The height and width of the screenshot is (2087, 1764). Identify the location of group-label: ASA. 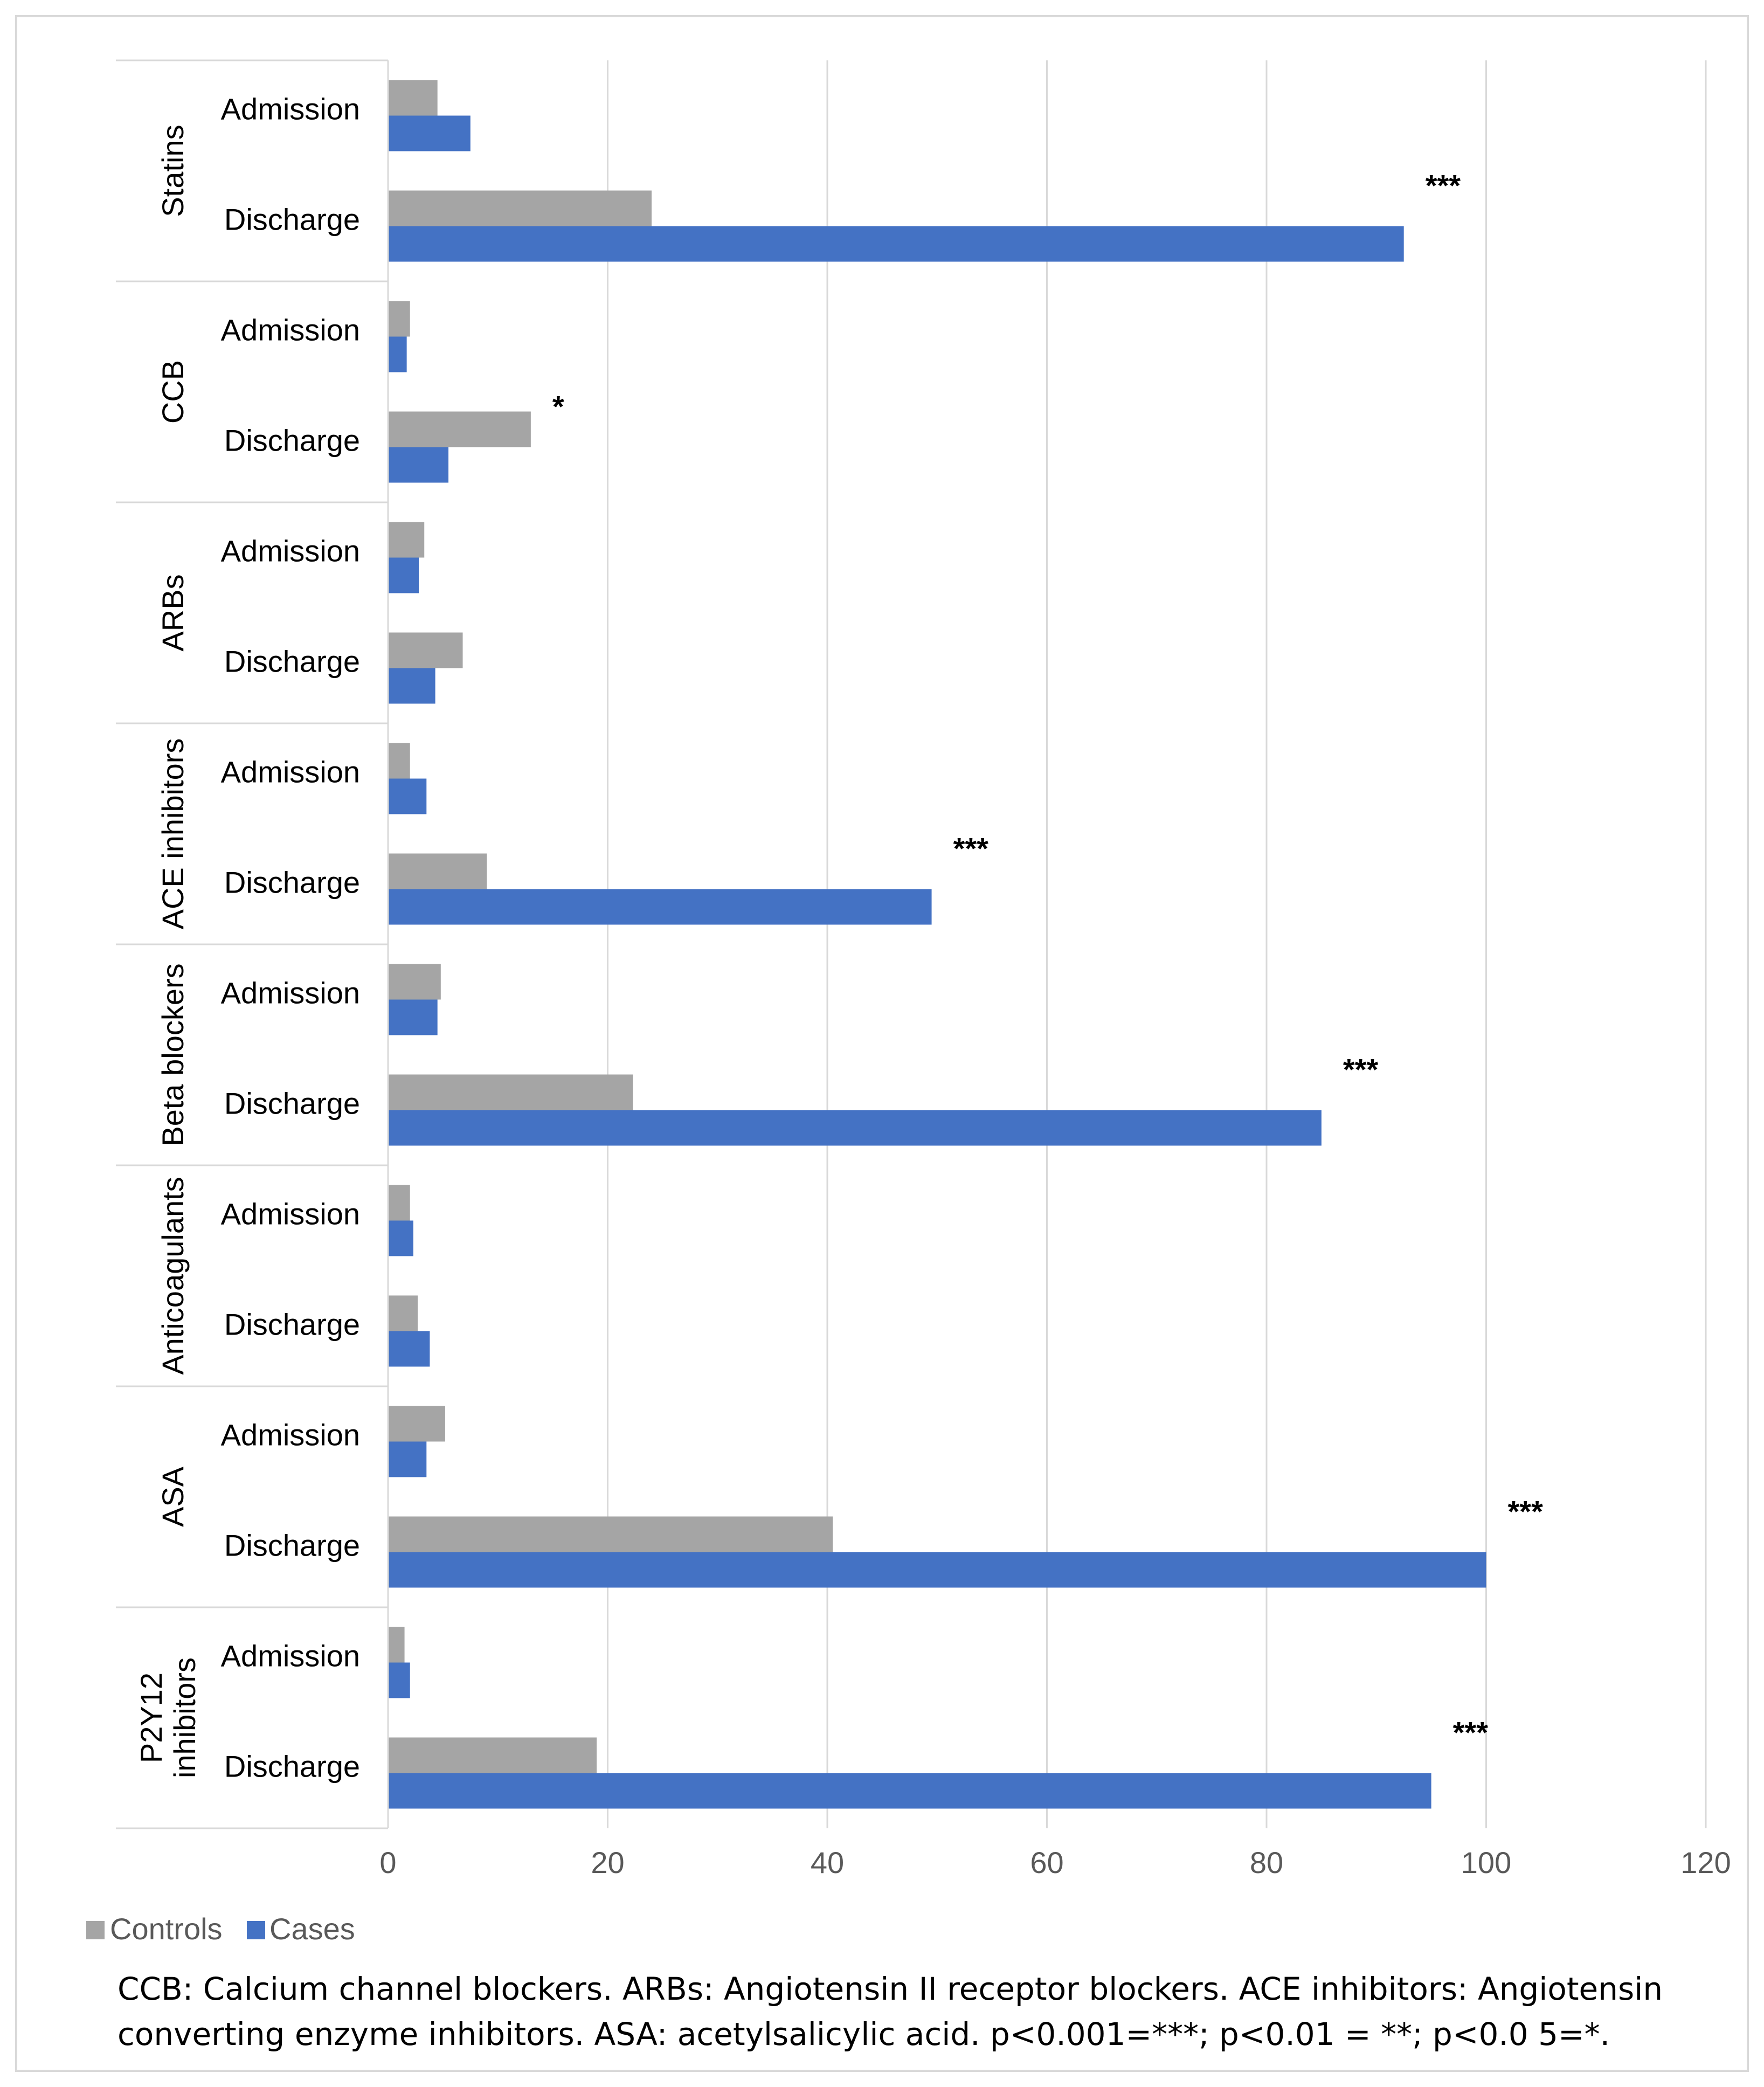
(173, 1496).